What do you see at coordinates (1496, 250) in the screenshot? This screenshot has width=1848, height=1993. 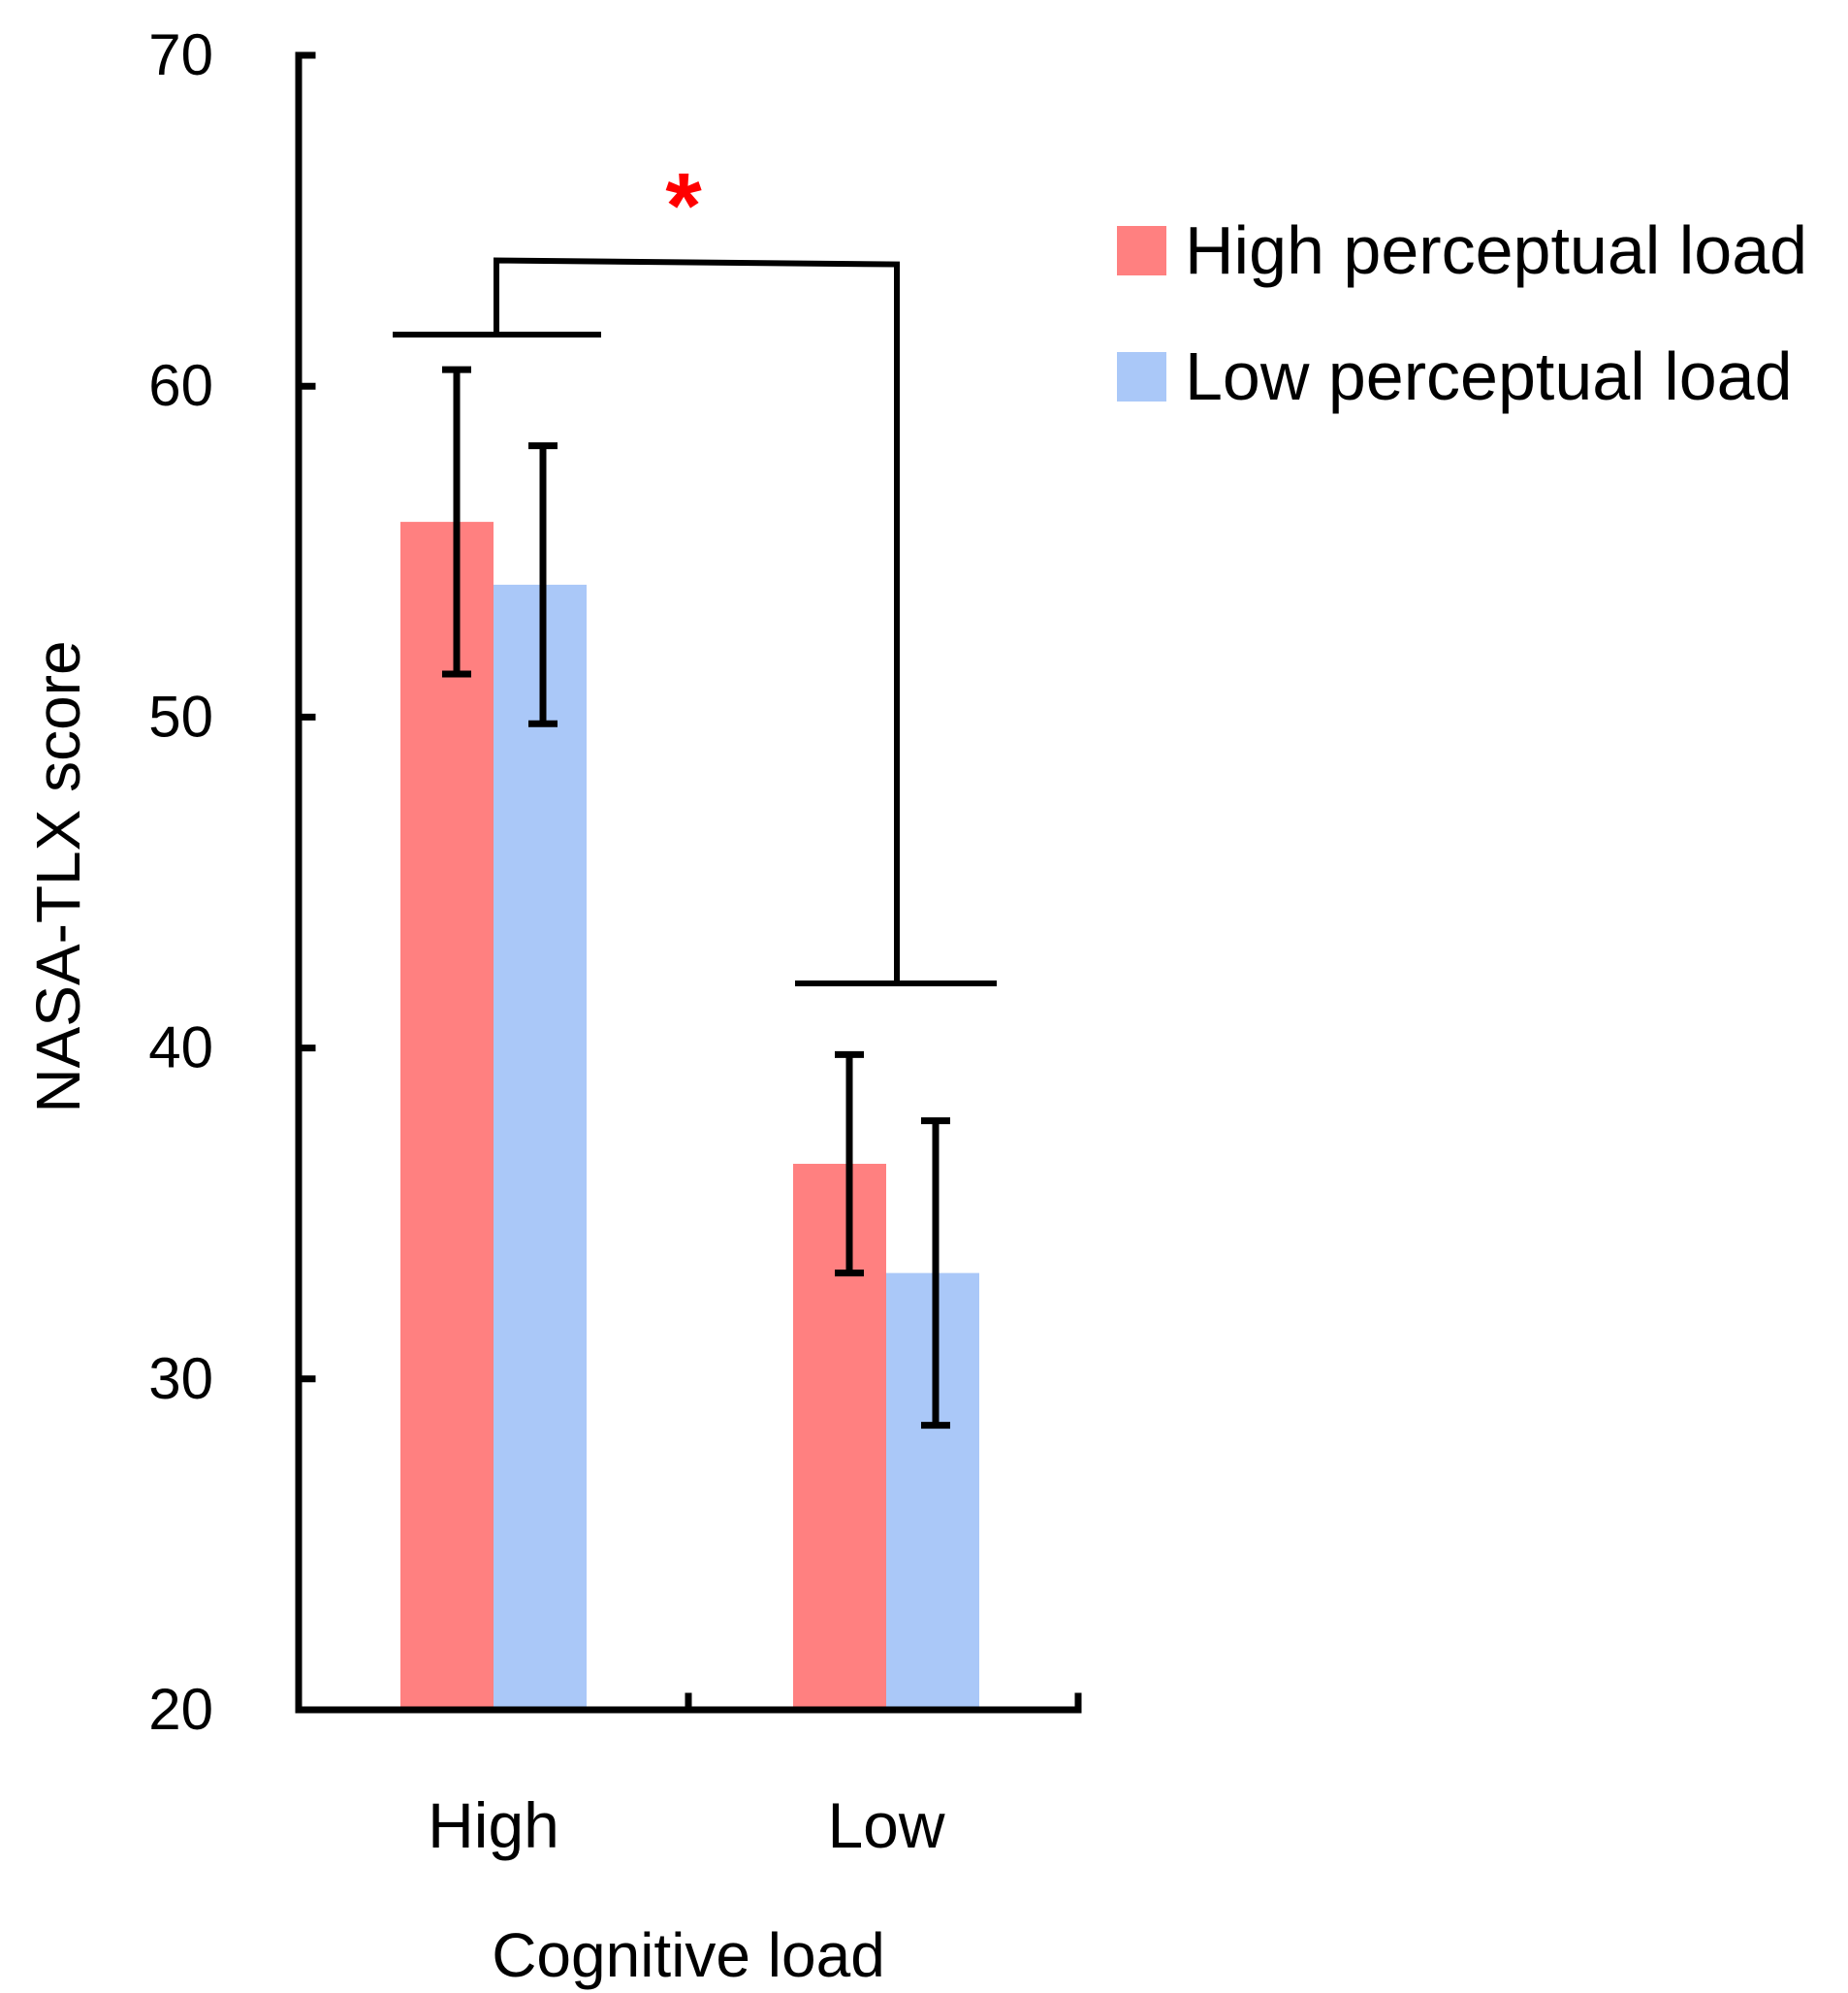 I see `legend-label: High perceptual load` at bounding box center [1496, 250].